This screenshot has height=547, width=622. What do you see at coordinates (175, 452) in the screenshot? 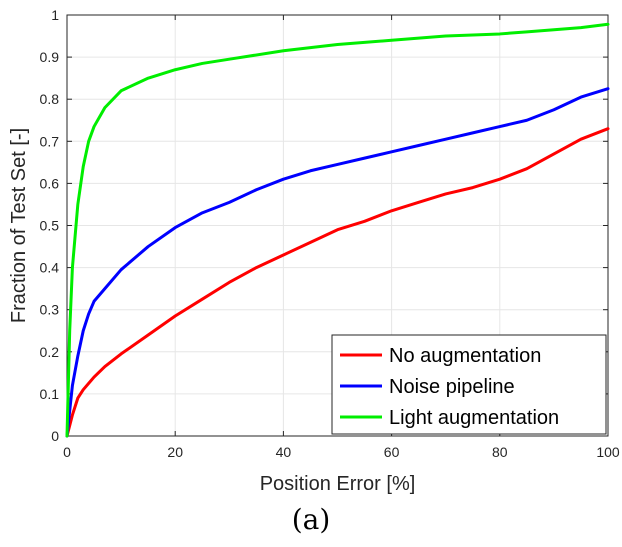
I see `x-tick-label: 20` at bounding box center [175, 452].